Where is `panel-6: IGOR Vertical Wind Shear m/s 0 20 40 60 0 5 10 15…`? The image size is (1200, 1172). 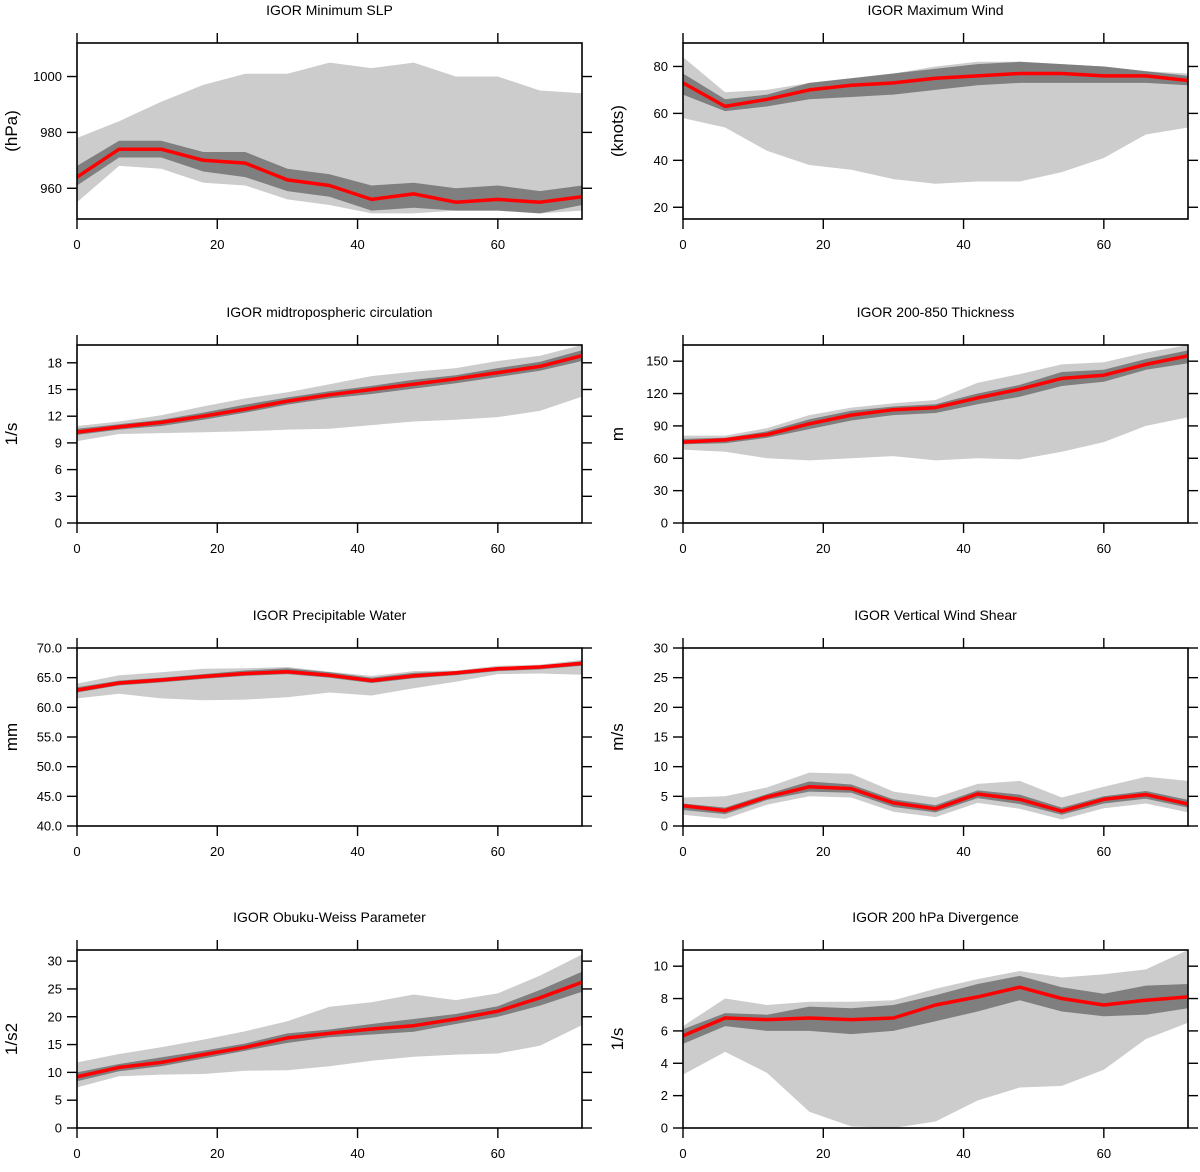
panel-6: IGOR Vertical Wind Shear m/s 0 20 40 60 0 5 10 15… is located at coordinates (903, 733).